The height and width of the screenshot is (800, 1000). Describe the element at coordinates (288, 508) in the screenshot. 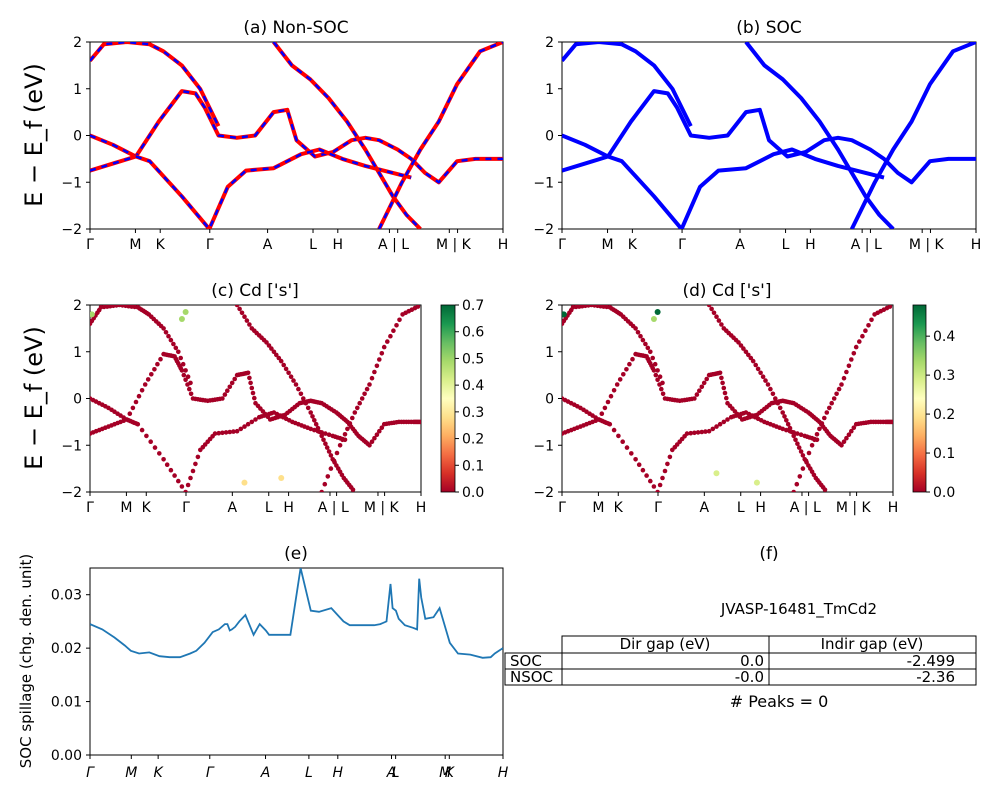

I see `panel-c-xtick-label: H` at that location.